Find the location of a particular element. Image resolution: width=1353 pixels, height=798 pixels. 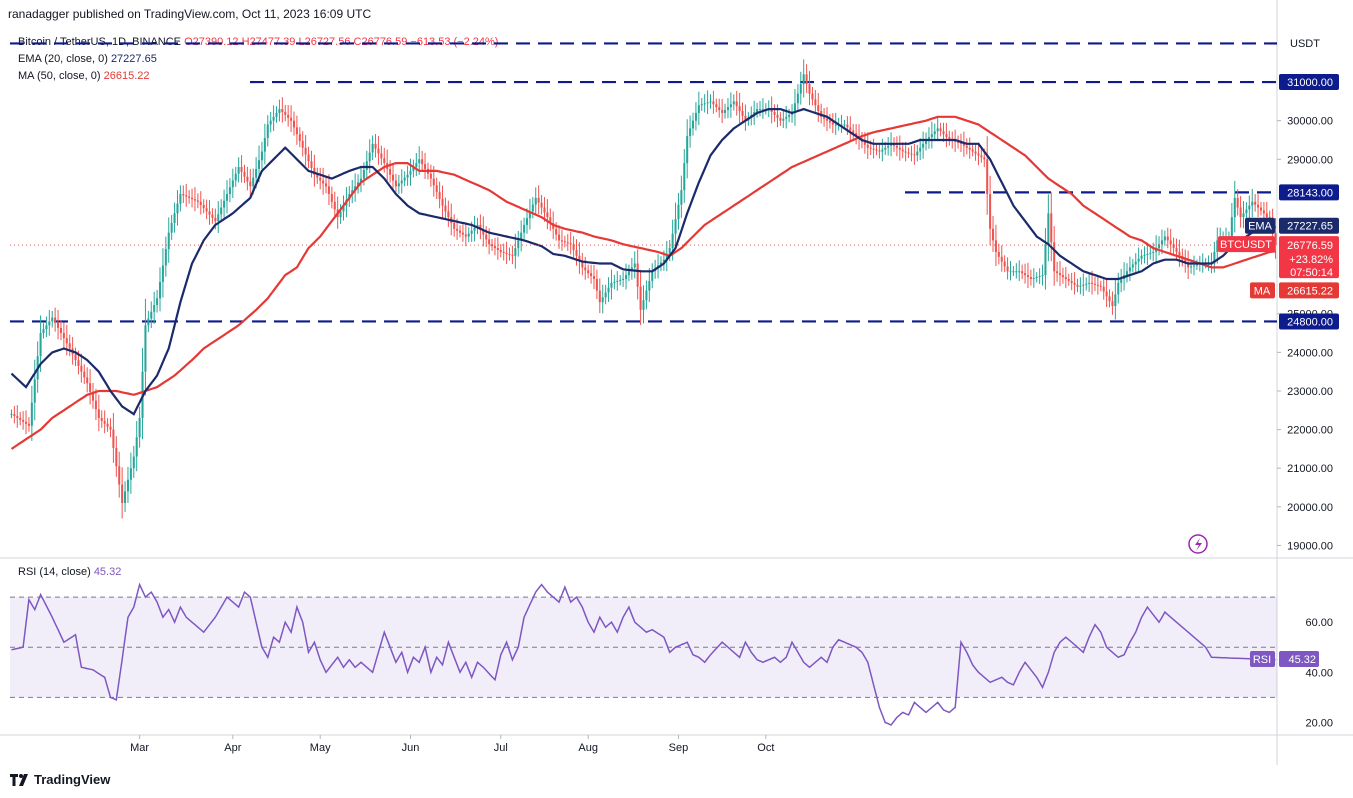

level-tag-label: 24800.00 is located at coordinates (1310, 322).